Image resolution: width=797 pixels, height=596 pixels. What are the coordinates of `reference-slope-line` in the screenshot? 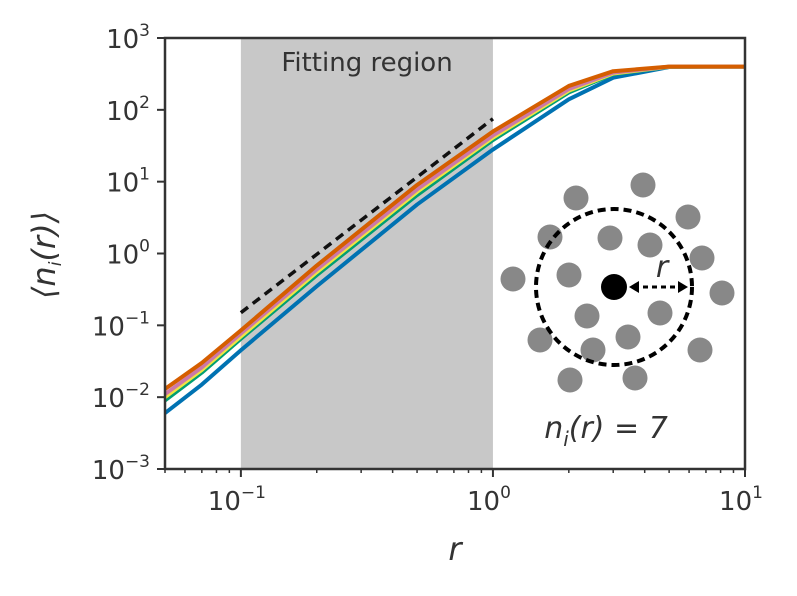 It's located at (367, 216).